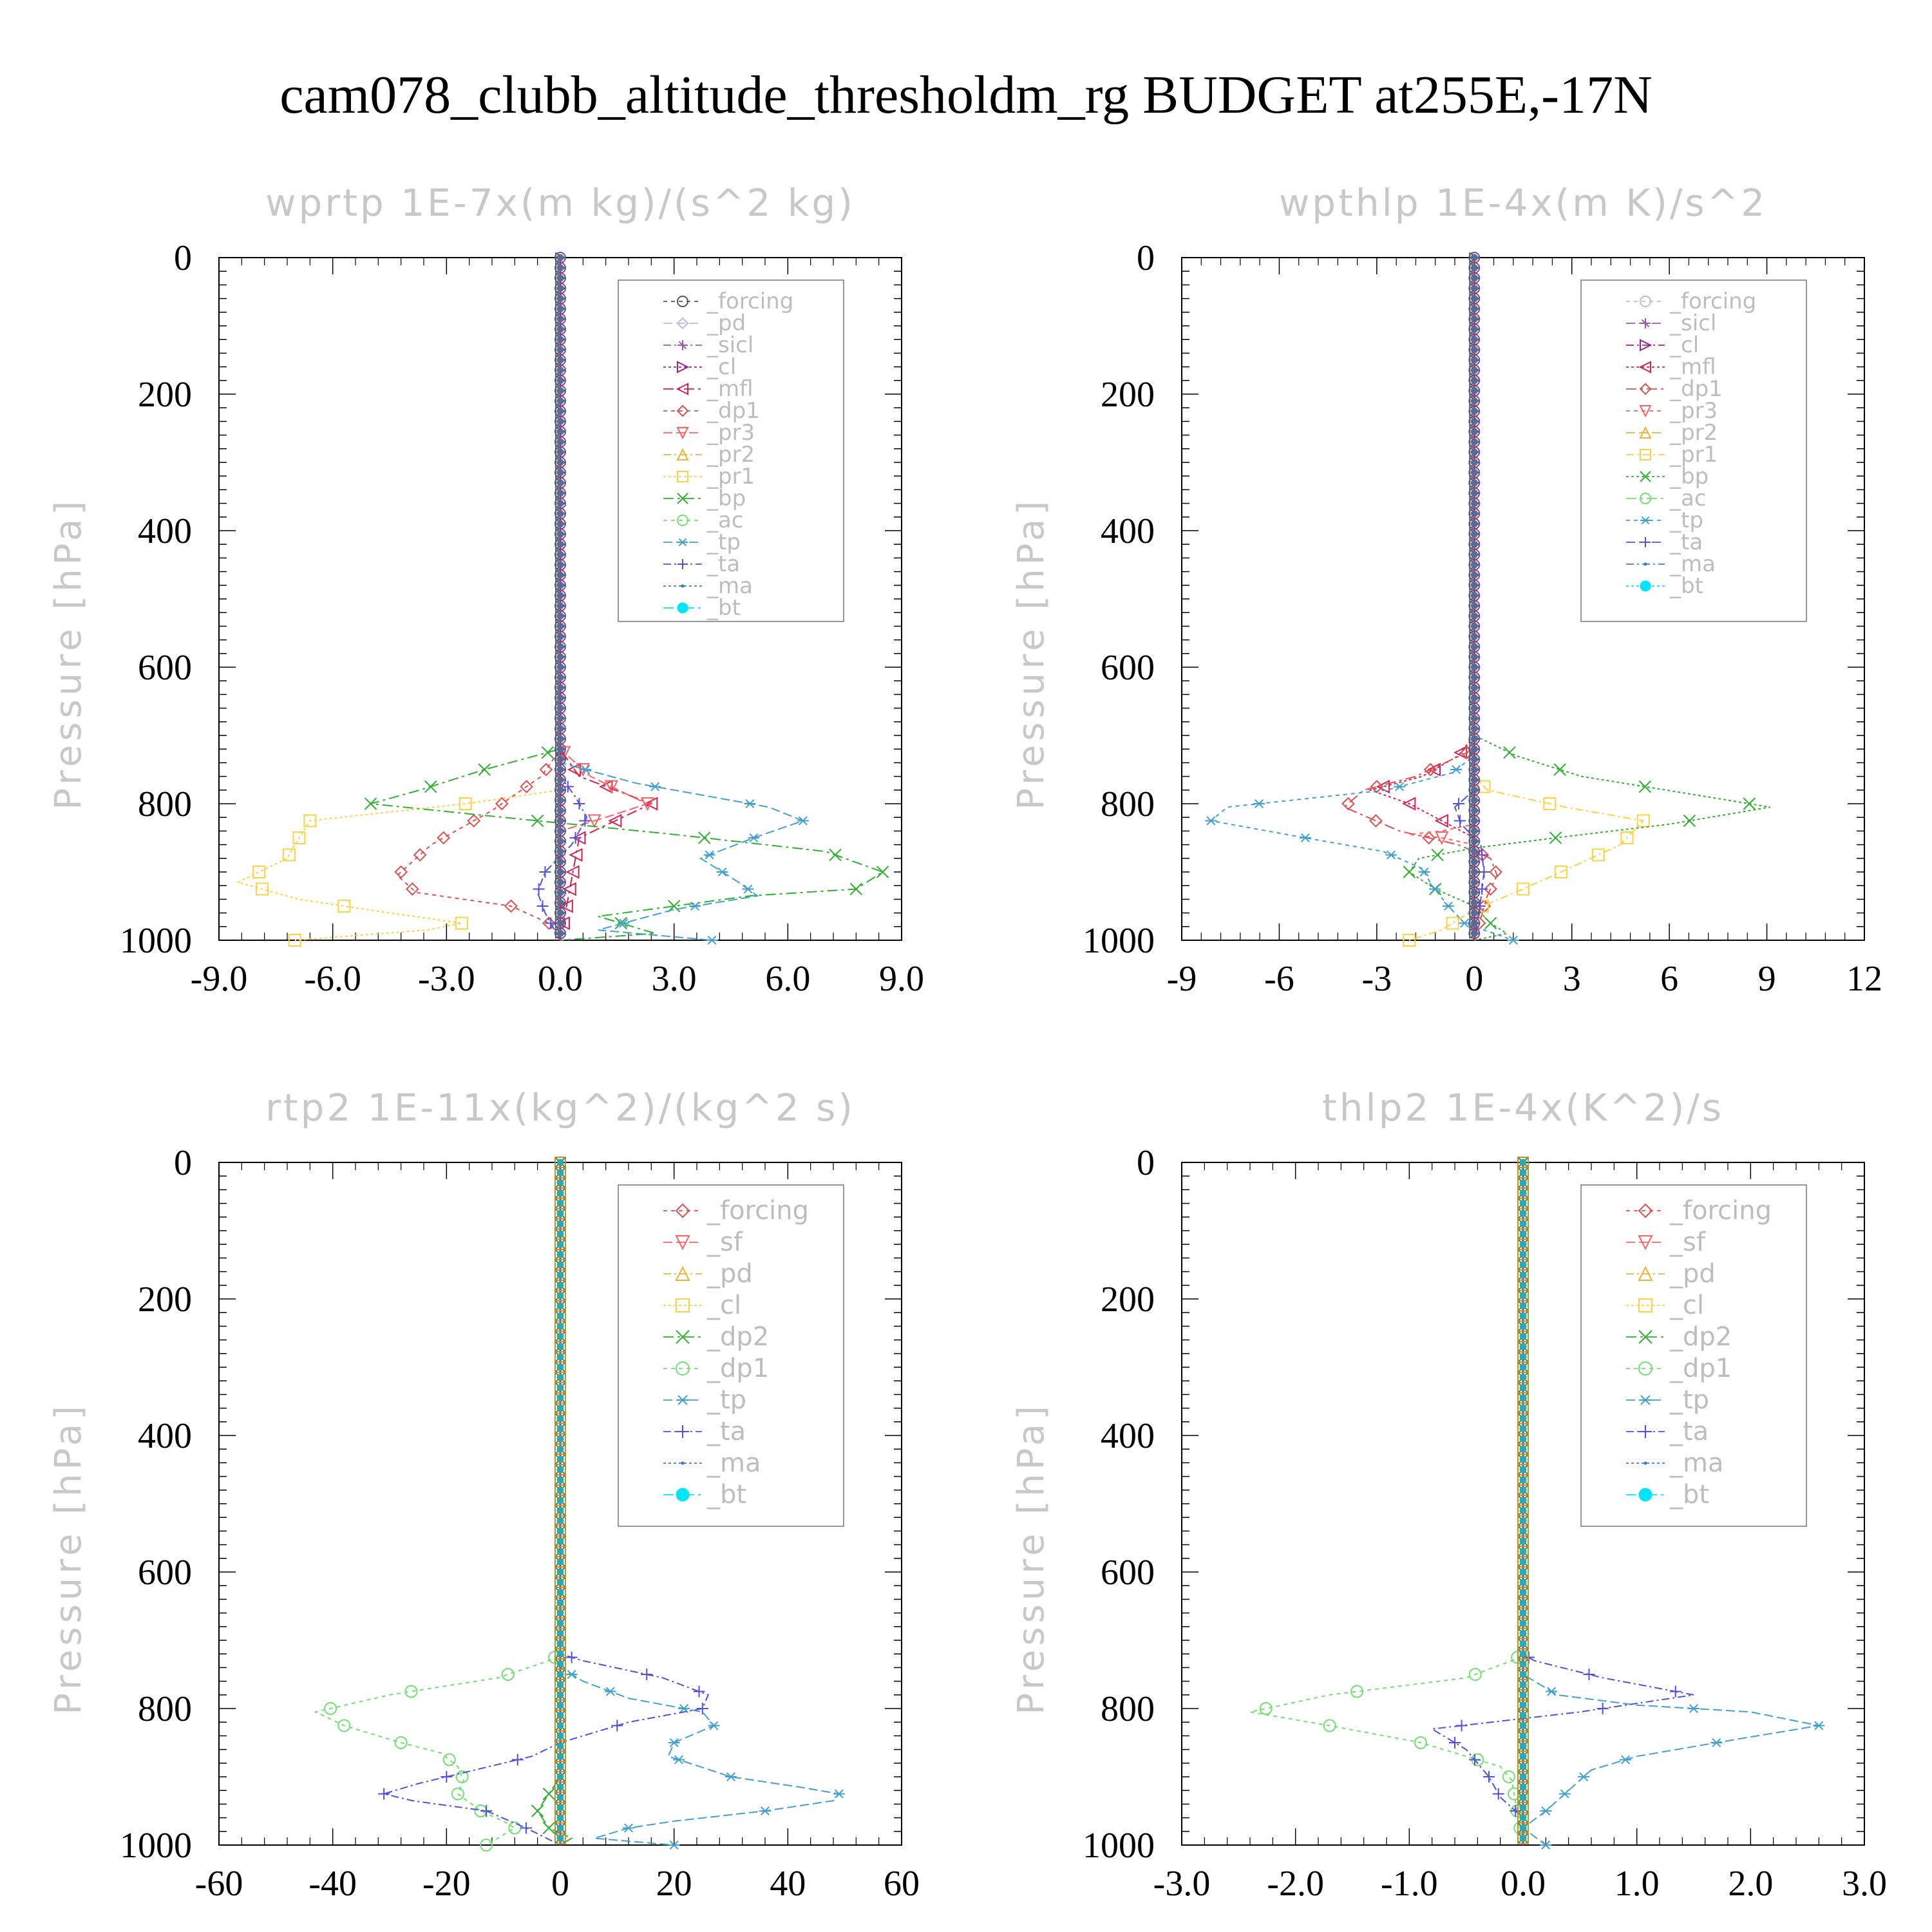 This screenshot has width=1932, height=1932. Describe the element at coordinates (1475, 596) in the screenshot. I see `zero-profile-column` at that location.